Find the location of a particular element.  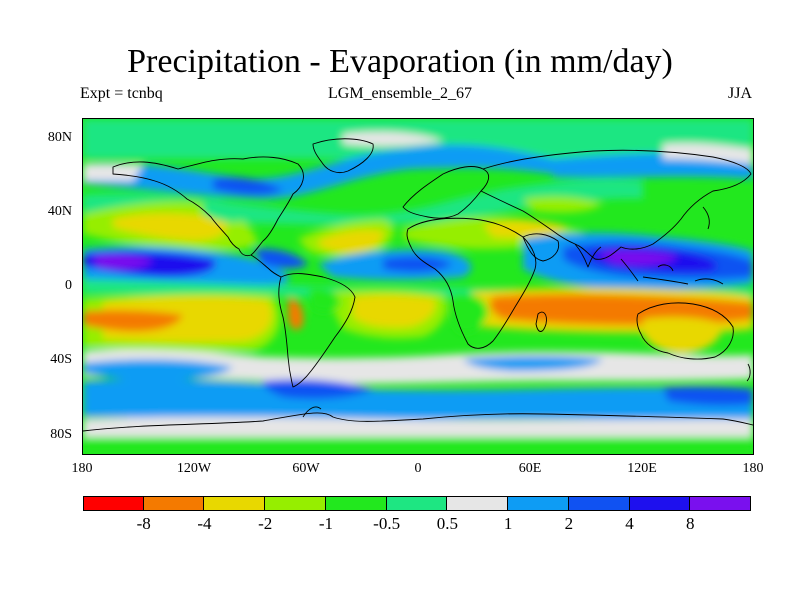

lat-tick-40s: 40S is located at coordinates (61, 359).